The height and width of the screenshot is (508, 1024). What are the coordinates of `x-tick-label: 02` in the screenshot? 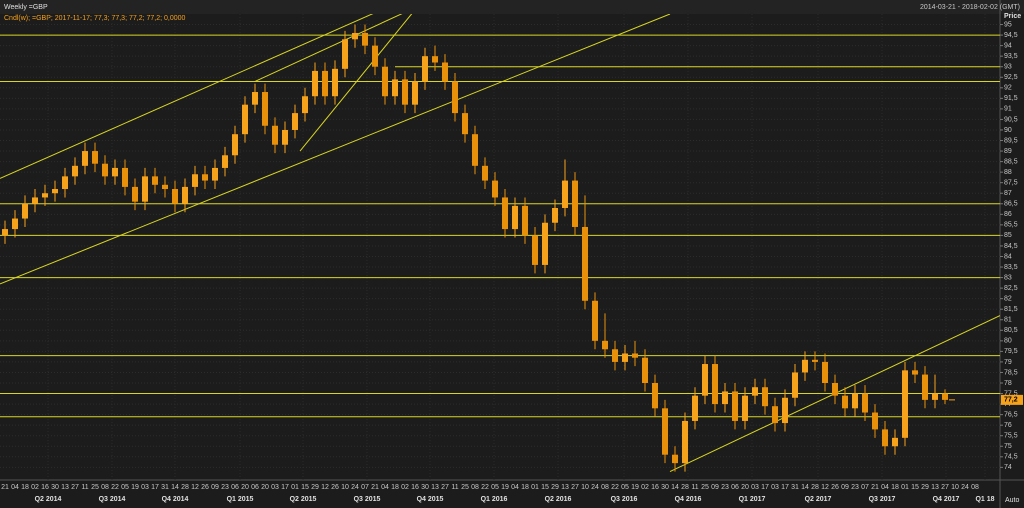 It's located at (405, 487).